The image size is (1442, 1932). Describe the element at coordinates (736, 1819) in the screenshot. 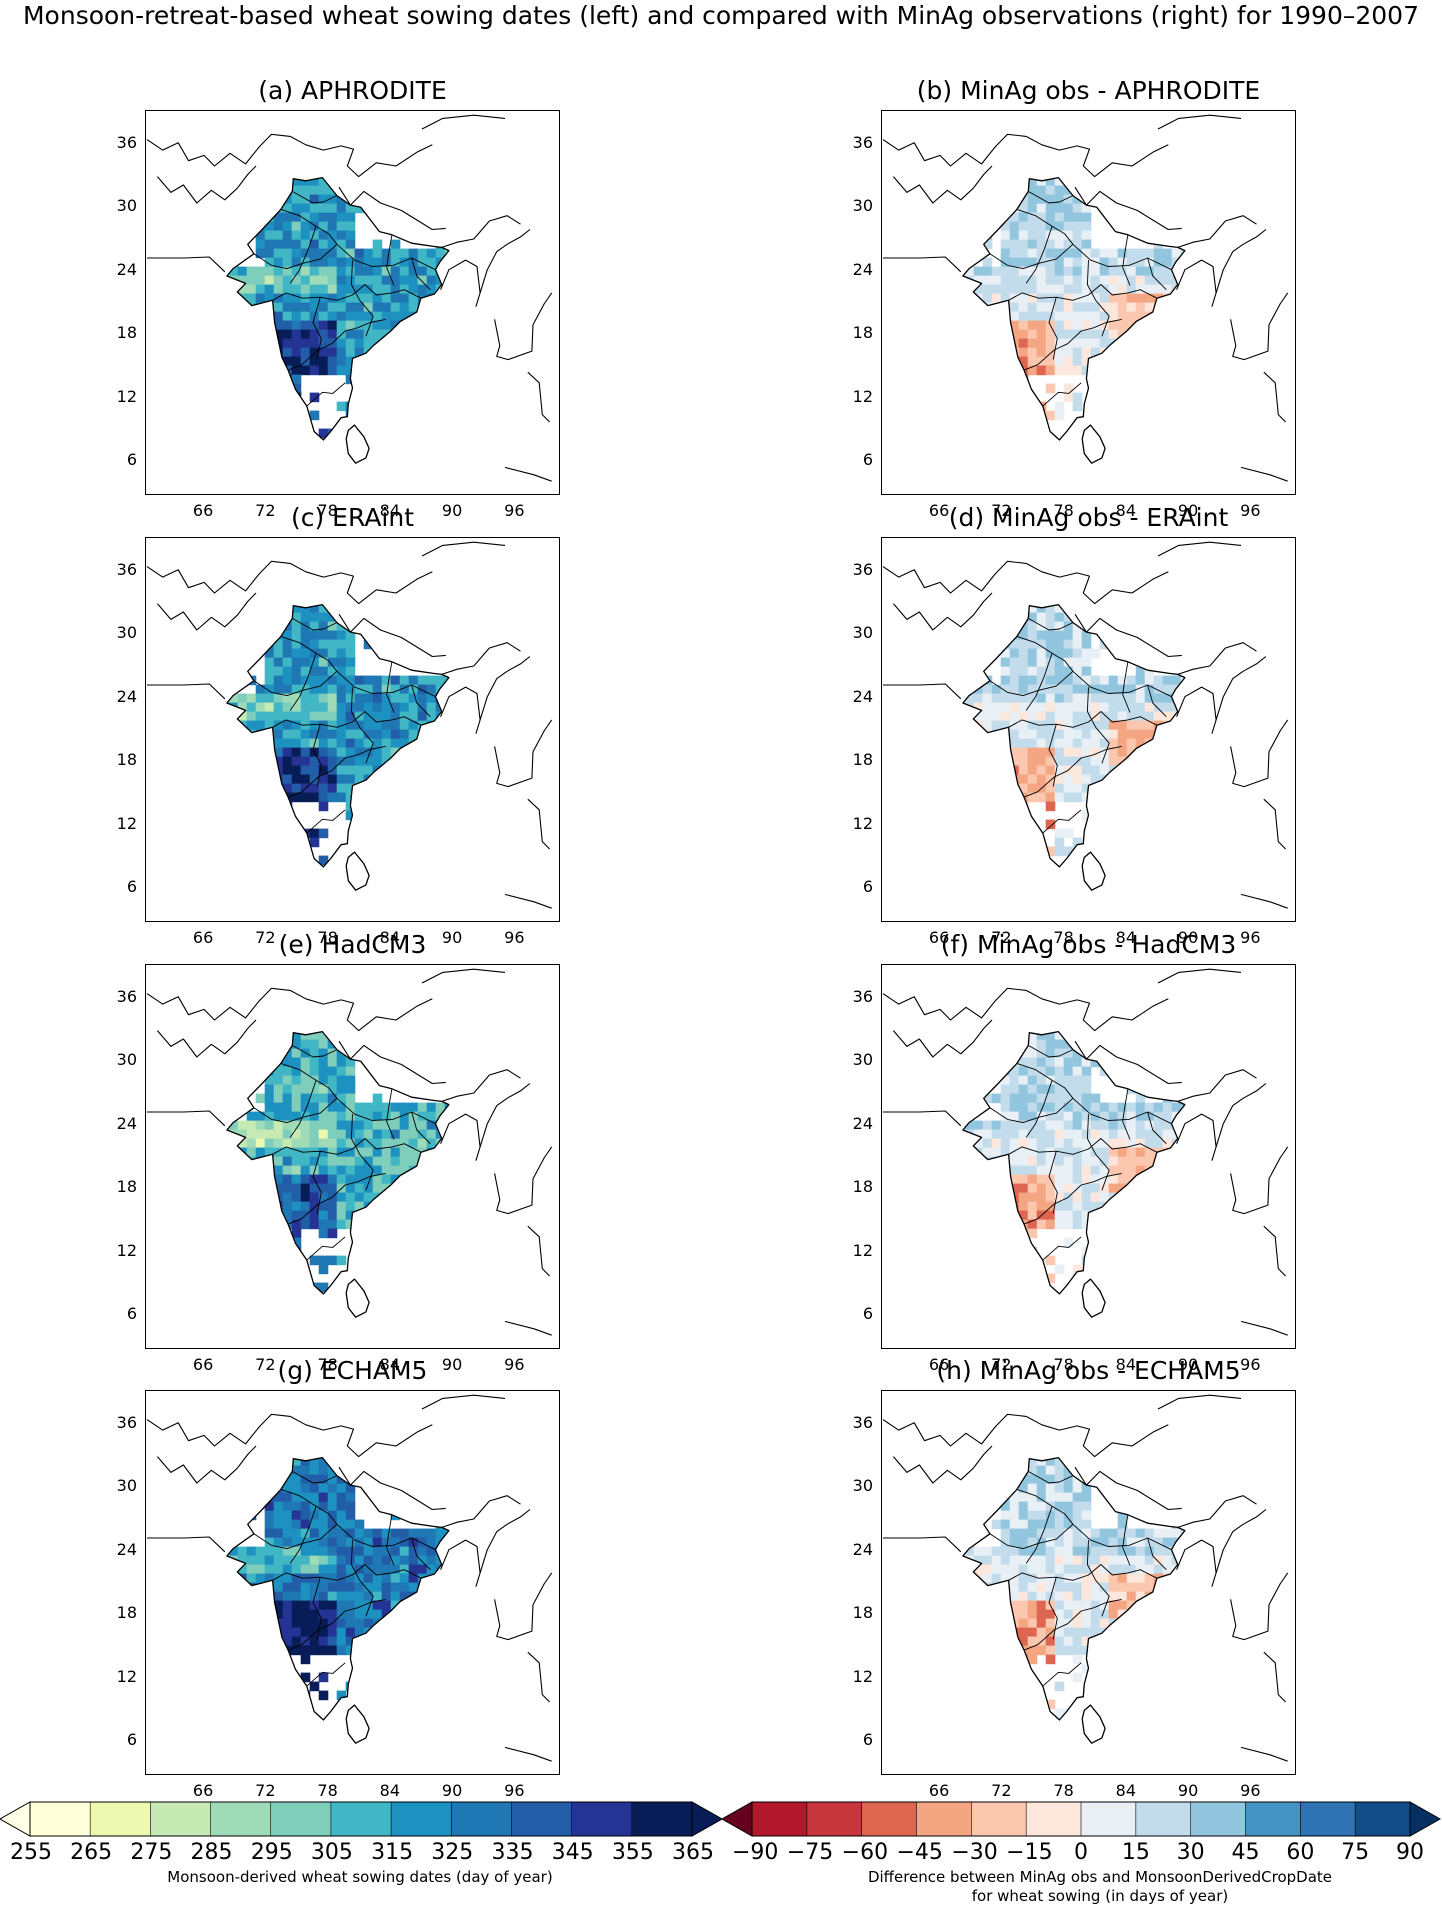

I see `colorbar-extend-low` at that location.